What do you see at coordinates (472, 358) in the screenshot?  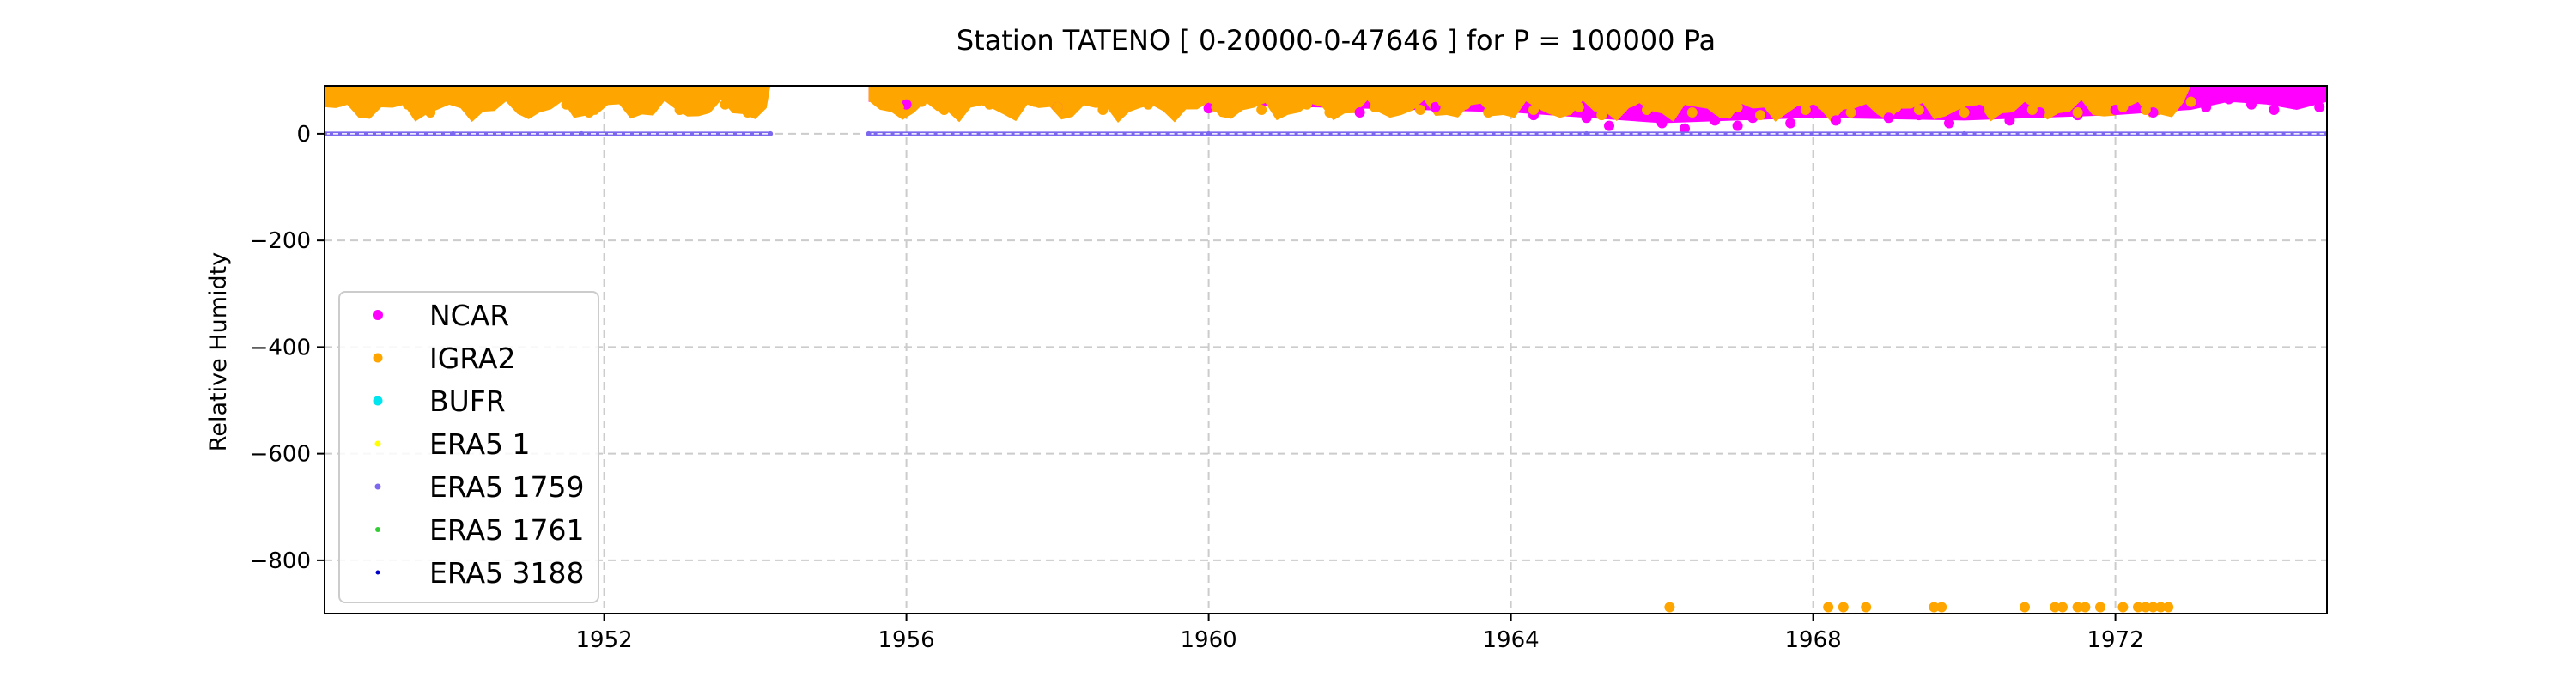 I see `legend-label: IGRA2` at bounding box center [472, 358].